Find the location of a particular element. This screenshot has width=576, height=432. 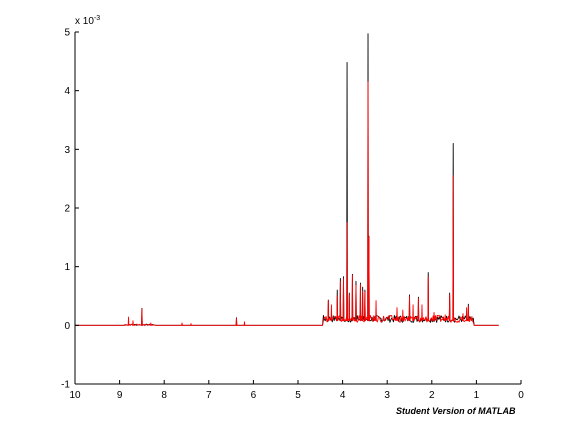

x-tick-label-1: 9 is located at coordinates (120, 395).